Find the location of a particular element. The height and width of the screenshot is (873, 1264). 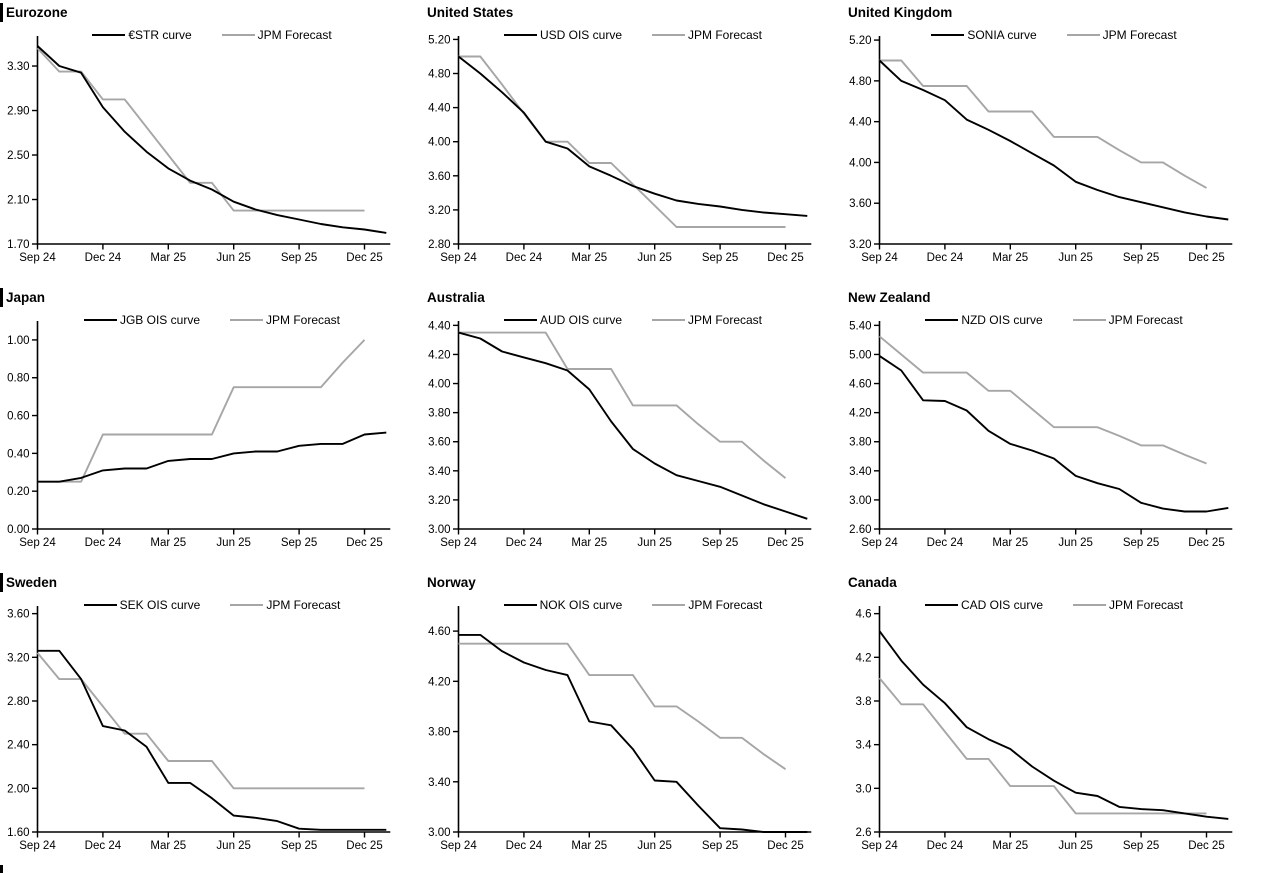

legend-item-curve: JGB OIS curve is located at coordinates (141, 320).